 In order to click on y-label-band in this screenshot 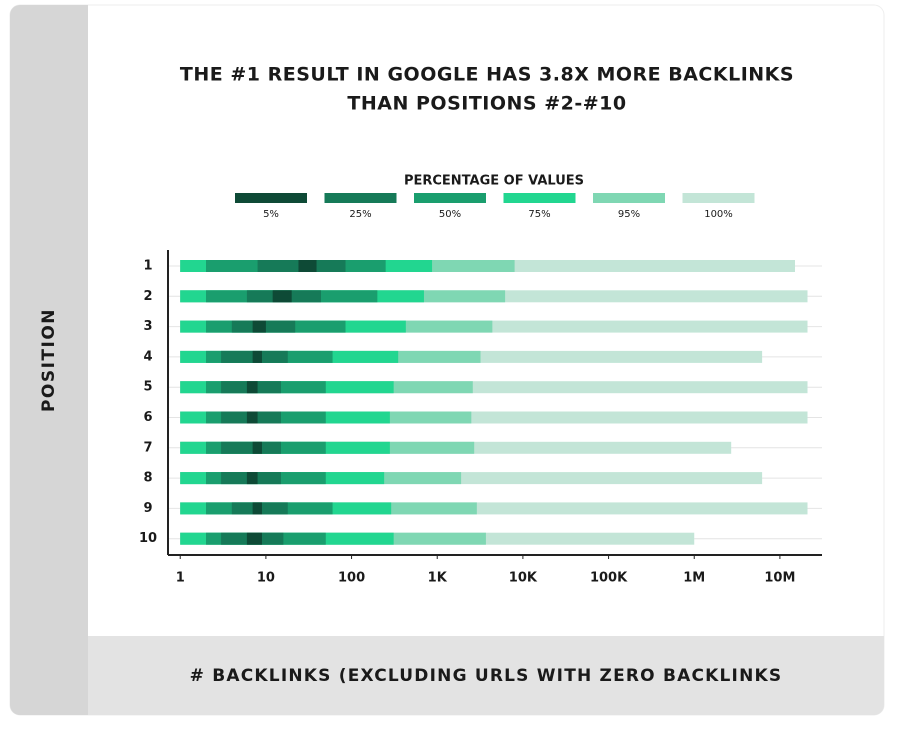, I will do `click(49, 360)`.